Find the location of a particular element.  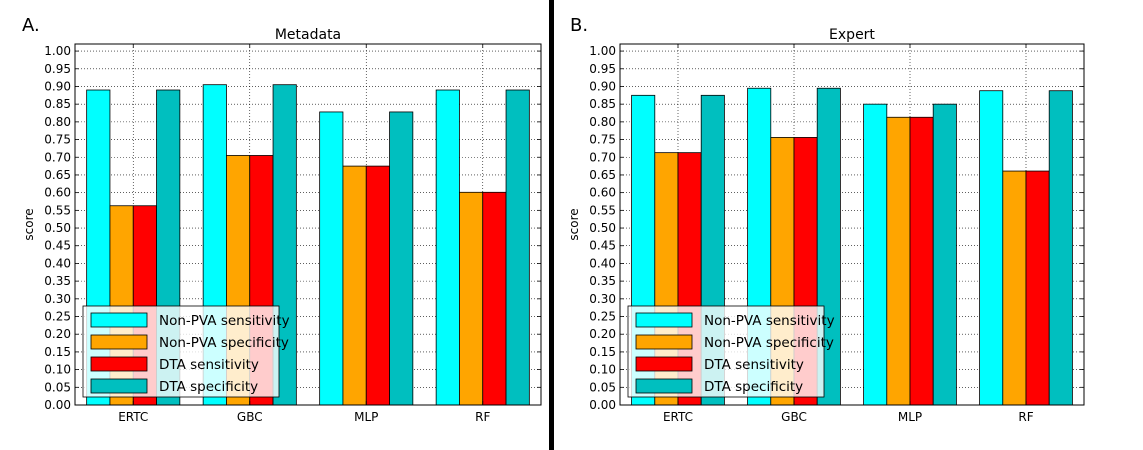

chart-title: Expert is located at coordinates (852, 35).